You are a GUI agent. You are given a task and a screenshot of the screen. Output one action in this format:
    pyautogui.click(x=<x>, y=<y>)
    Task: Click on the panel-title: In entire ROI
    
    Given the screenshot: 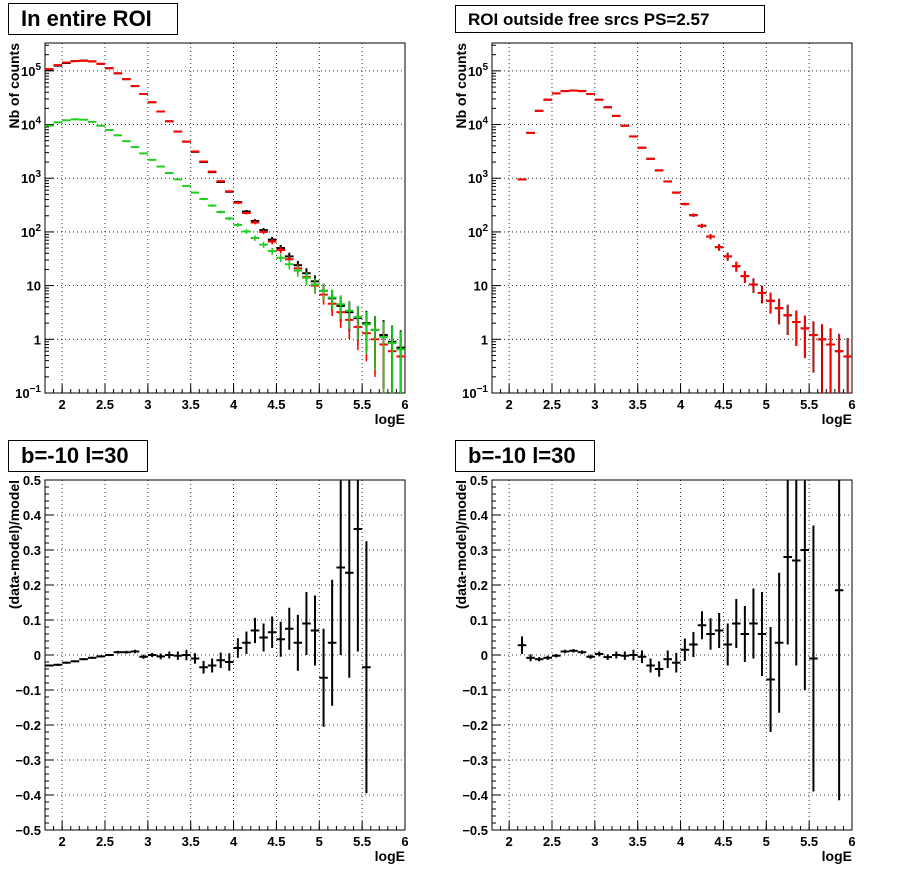 What is the action you would take?
    pyautogui.click(x=93, y=19)
    